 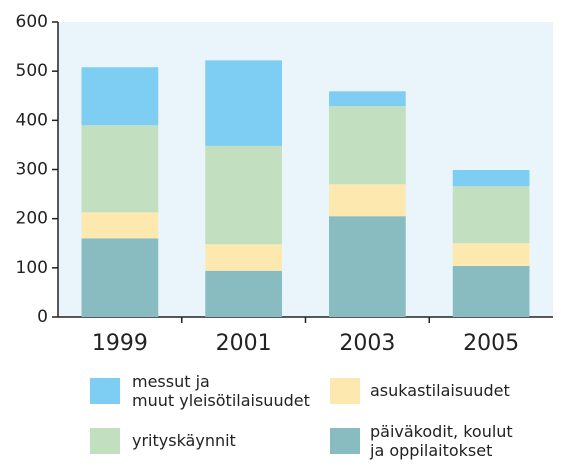 What do you see at coordinates (440, 390) in the screenshot?
I see `legend-label: asukastilaisuudet` at bounding box center [440, 390].